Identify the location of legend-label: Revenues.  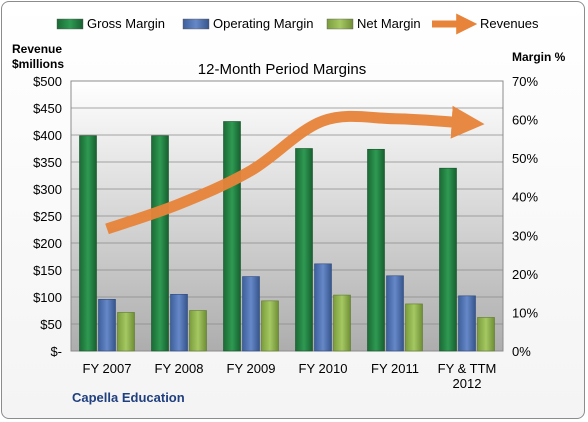
(509, 23).